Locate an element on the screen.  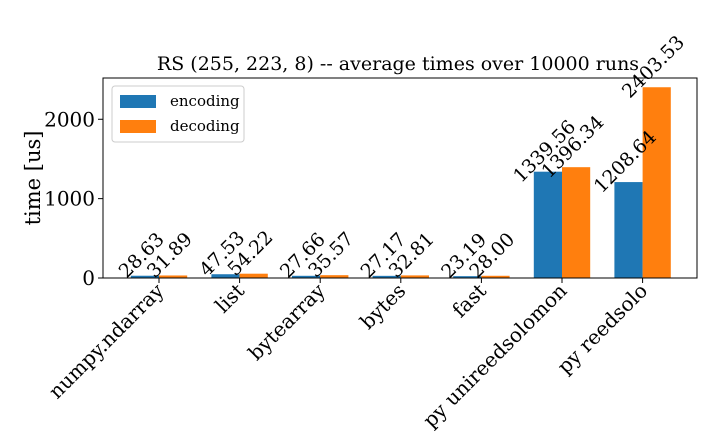
y-axis-label: time [us] is located at coordinates (33, 178).